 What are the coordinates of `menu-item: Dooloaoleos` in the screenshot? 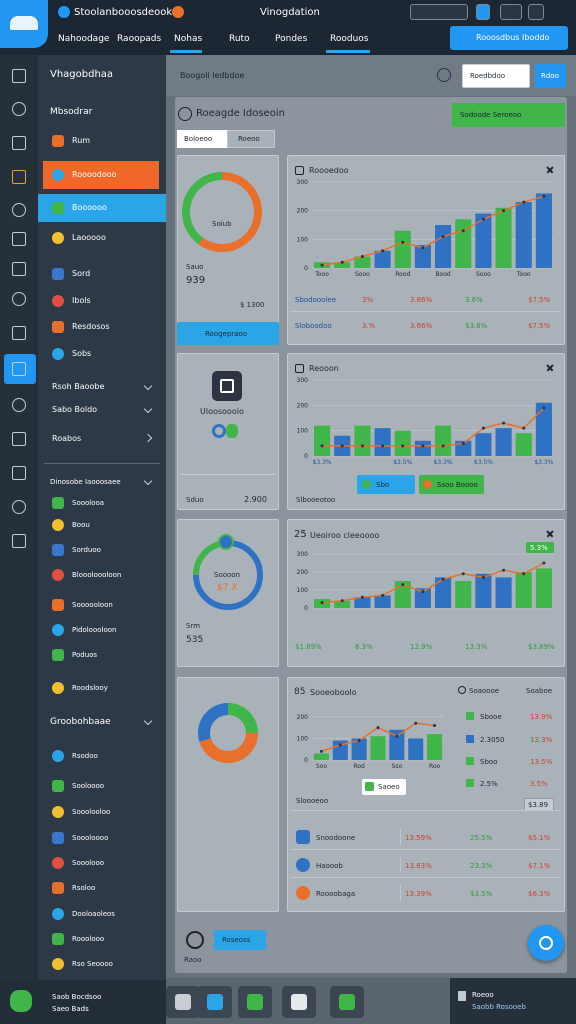 It's located at (93, 914).